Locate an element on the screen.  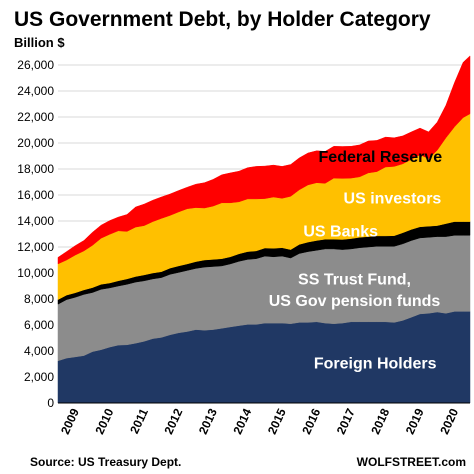
chart-title: US Government Debt, by Holder Category is located at coordinates (222, 19).